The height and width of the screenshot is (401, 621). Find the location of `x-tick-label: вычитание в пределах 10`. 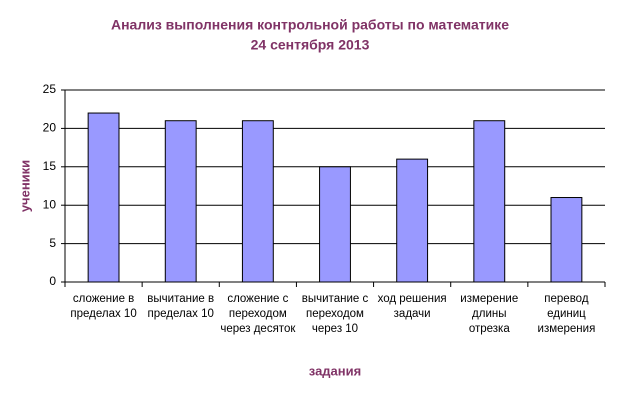

x-tick-label: вычитание в пределах 10 is located at coordinates (181, 306).